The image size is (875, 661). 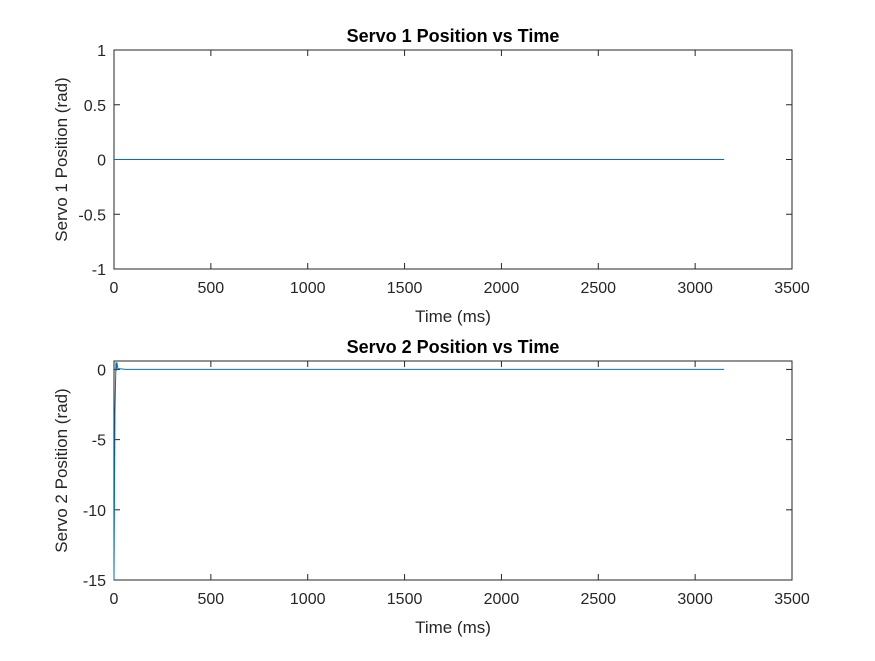 What do you see at coordinates (453, 347) in the screenshot?
I see `chart-title: Servo 2 Position vs Time` at bounding box center [453, 347].